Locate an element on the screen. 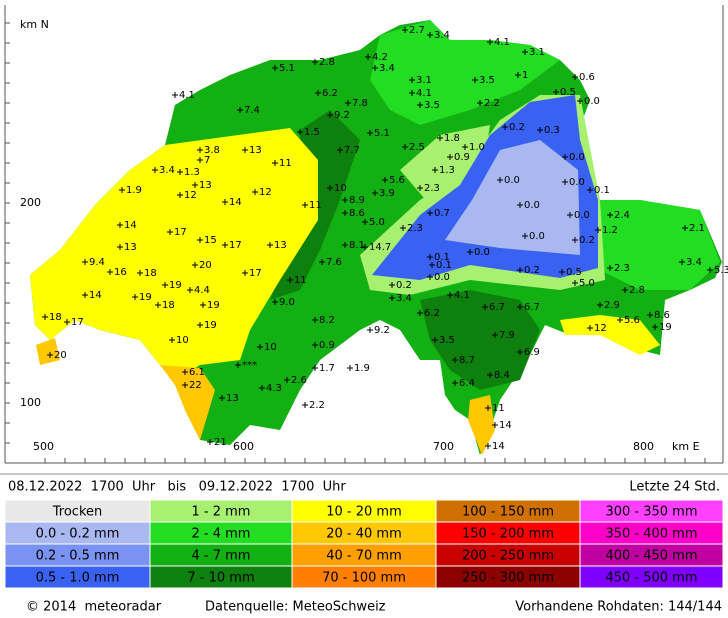 This screenshot has width=728, height=618. station-value: 0.5 is located at coordinates (568, 92).